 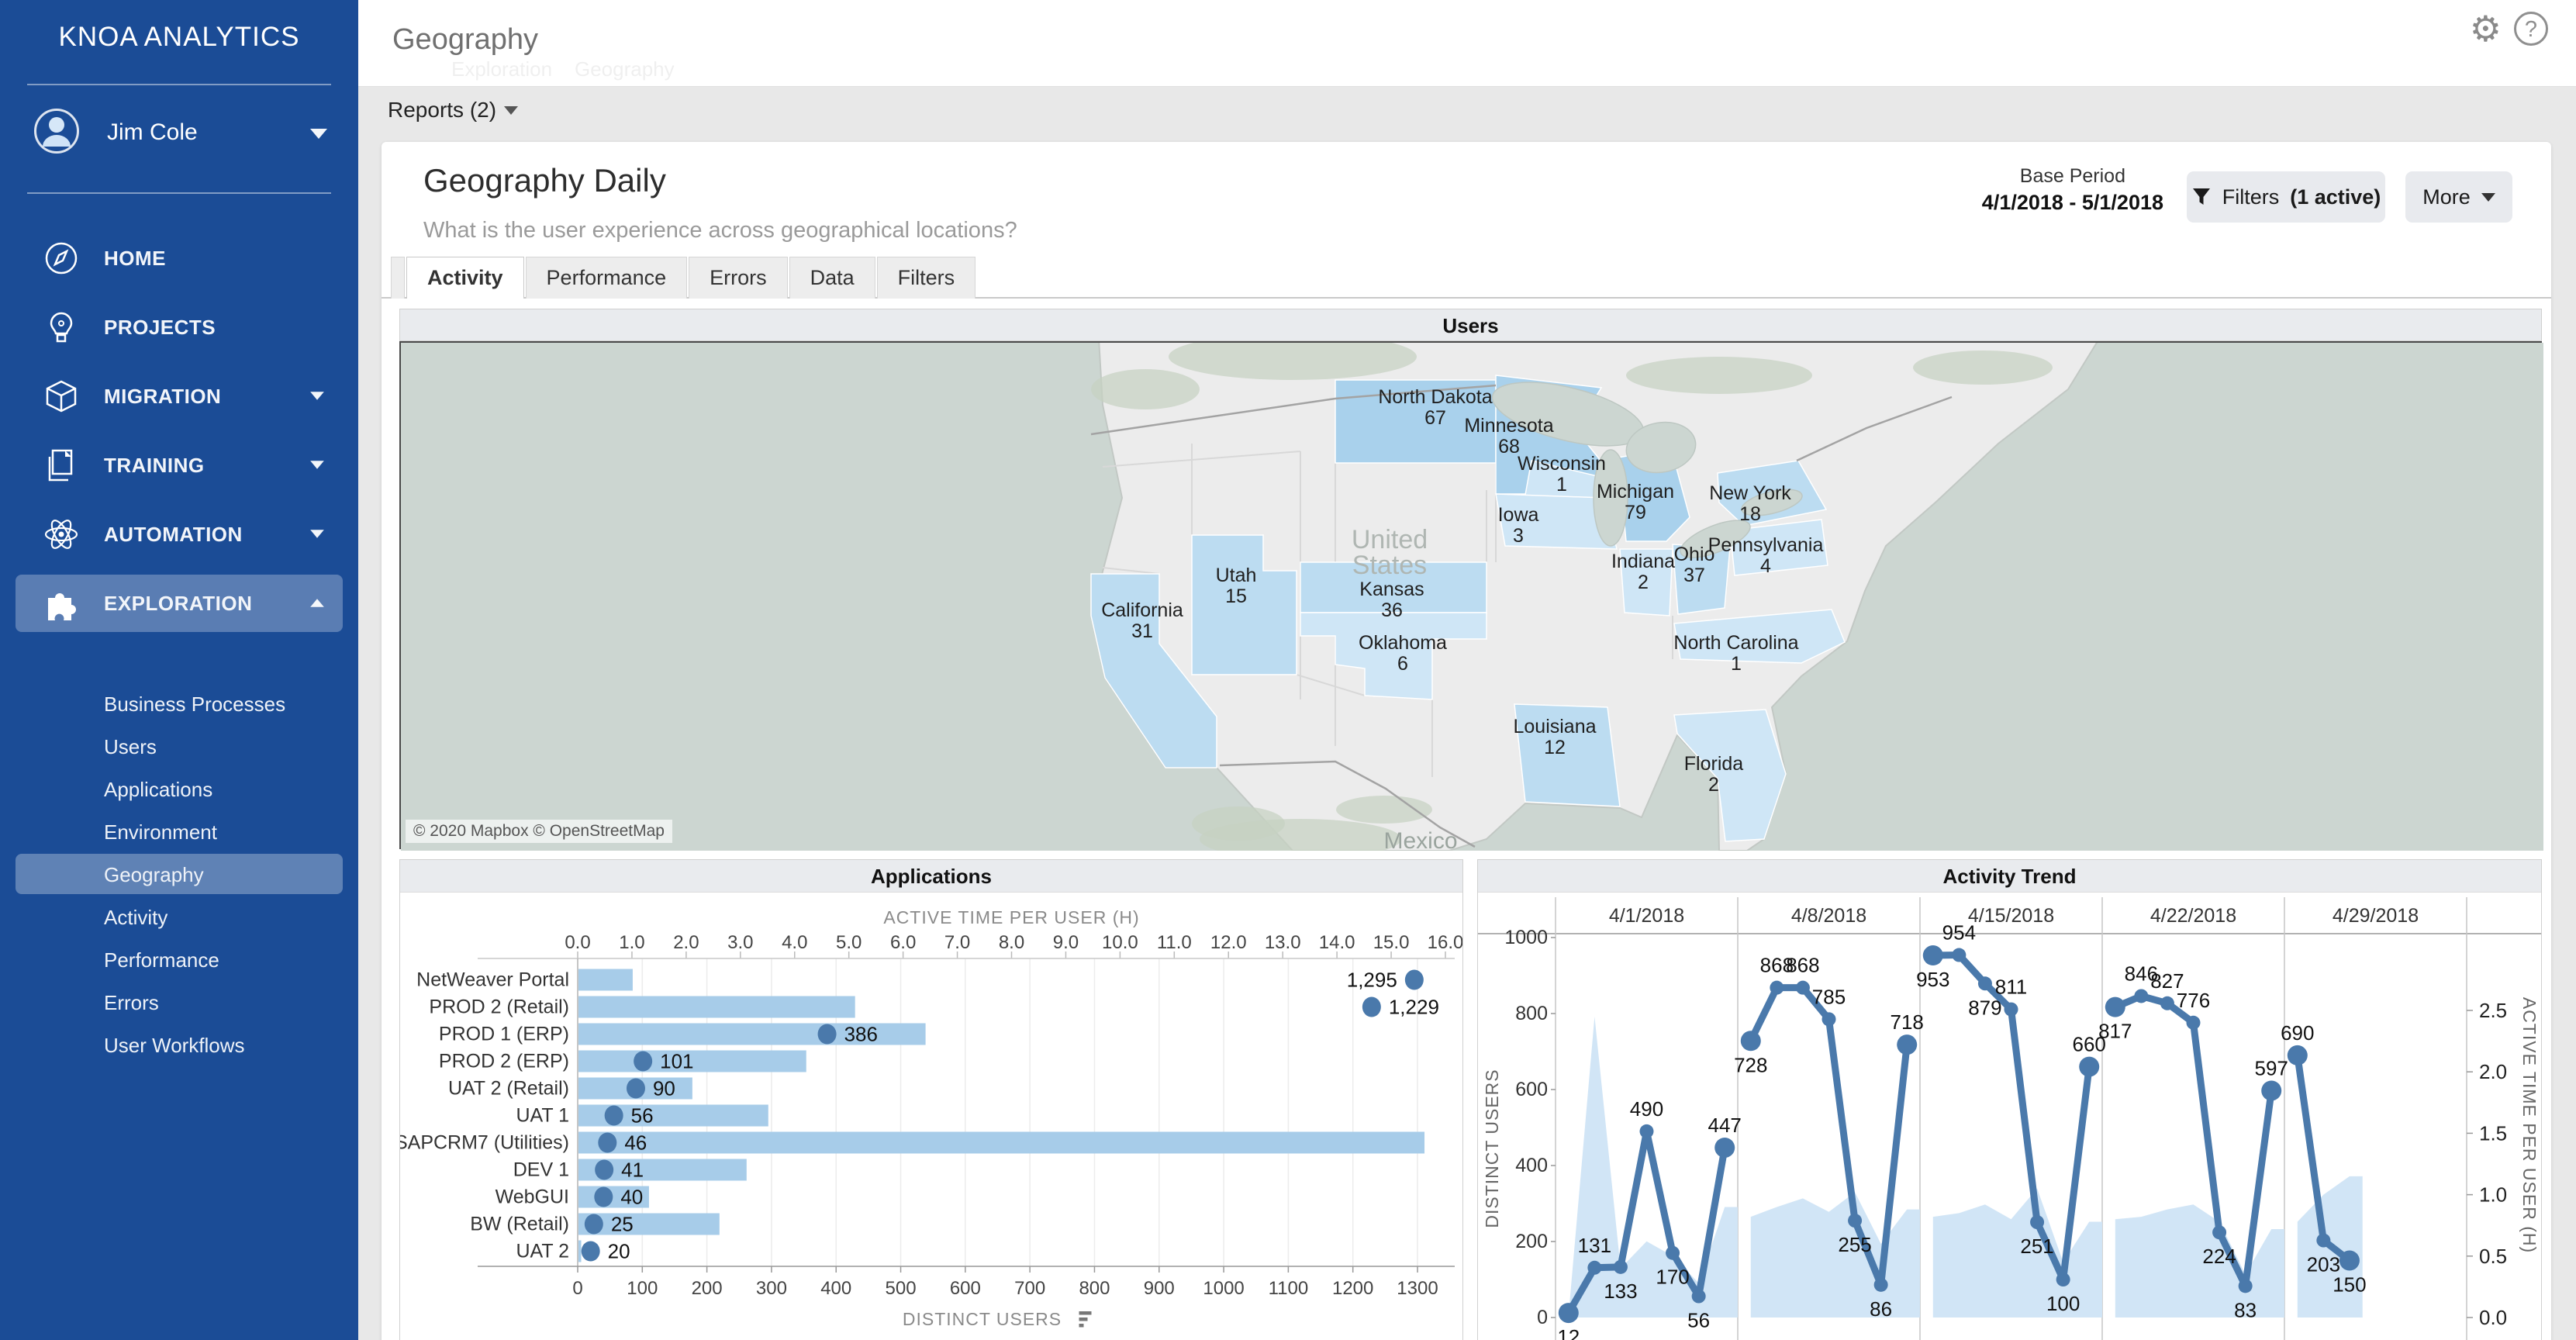 I want to click on state-california, so click(x=1153, y=670).